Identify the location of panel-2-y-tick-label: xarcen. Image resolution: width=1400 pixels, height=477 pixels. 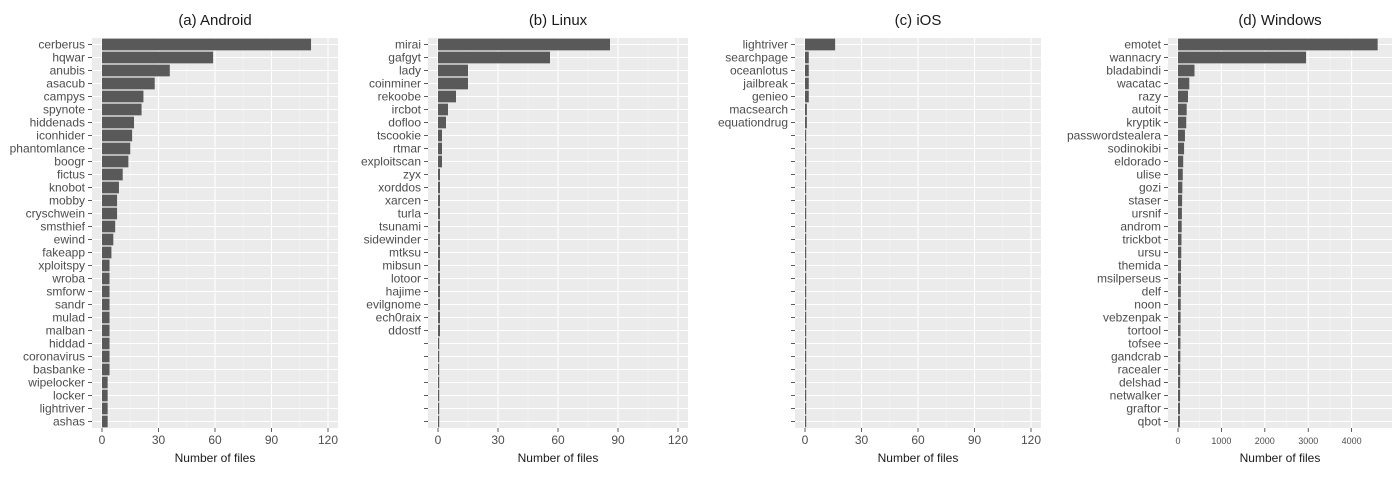
(403, 201).